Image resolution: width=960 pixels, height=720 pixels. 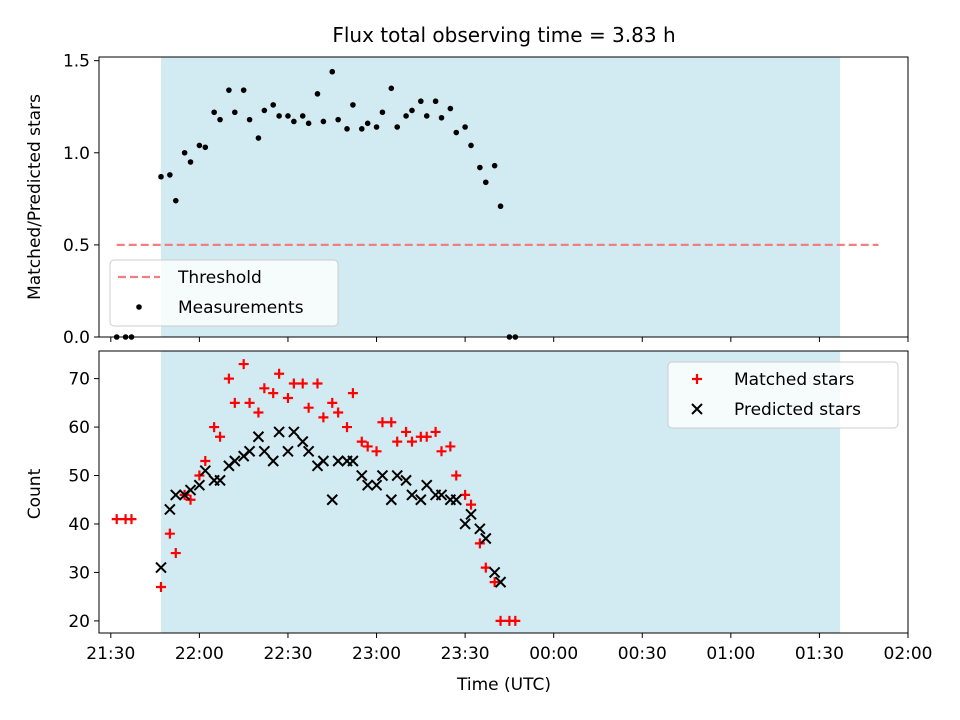 What do you see at coordinates (797, 410) in the screenshot?
I see `legend-predicted-label: Predicted stars` at bounding box center [797, 410].